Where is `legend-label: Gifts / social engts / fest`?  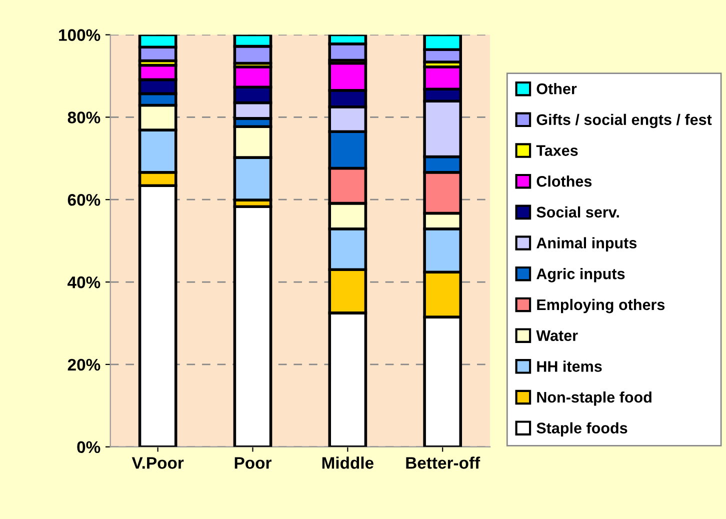 legend-label: Gifts / social engts / fest is located at coordinates (624, 121).